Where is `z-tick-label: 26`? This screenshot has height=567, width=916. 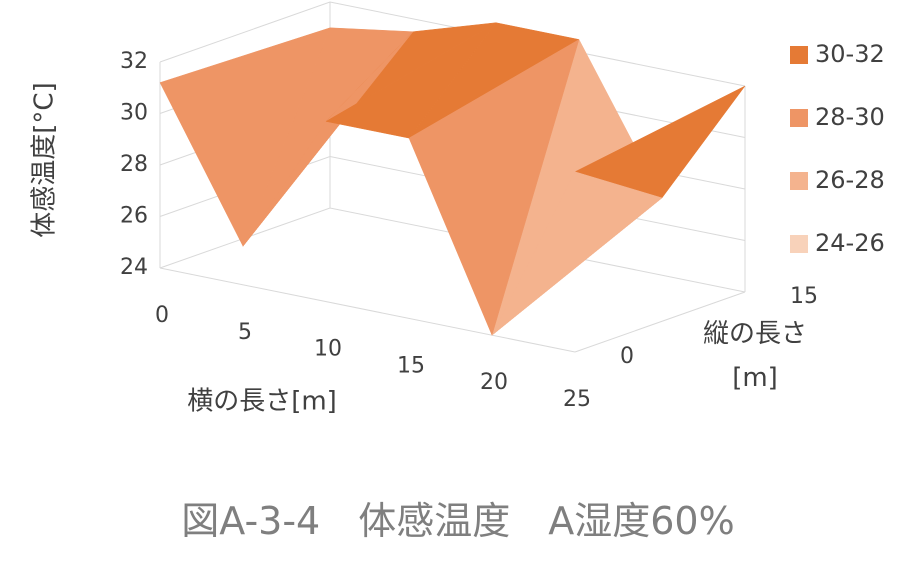
z-tick-label: 26 is located at coordinates (134, 216).